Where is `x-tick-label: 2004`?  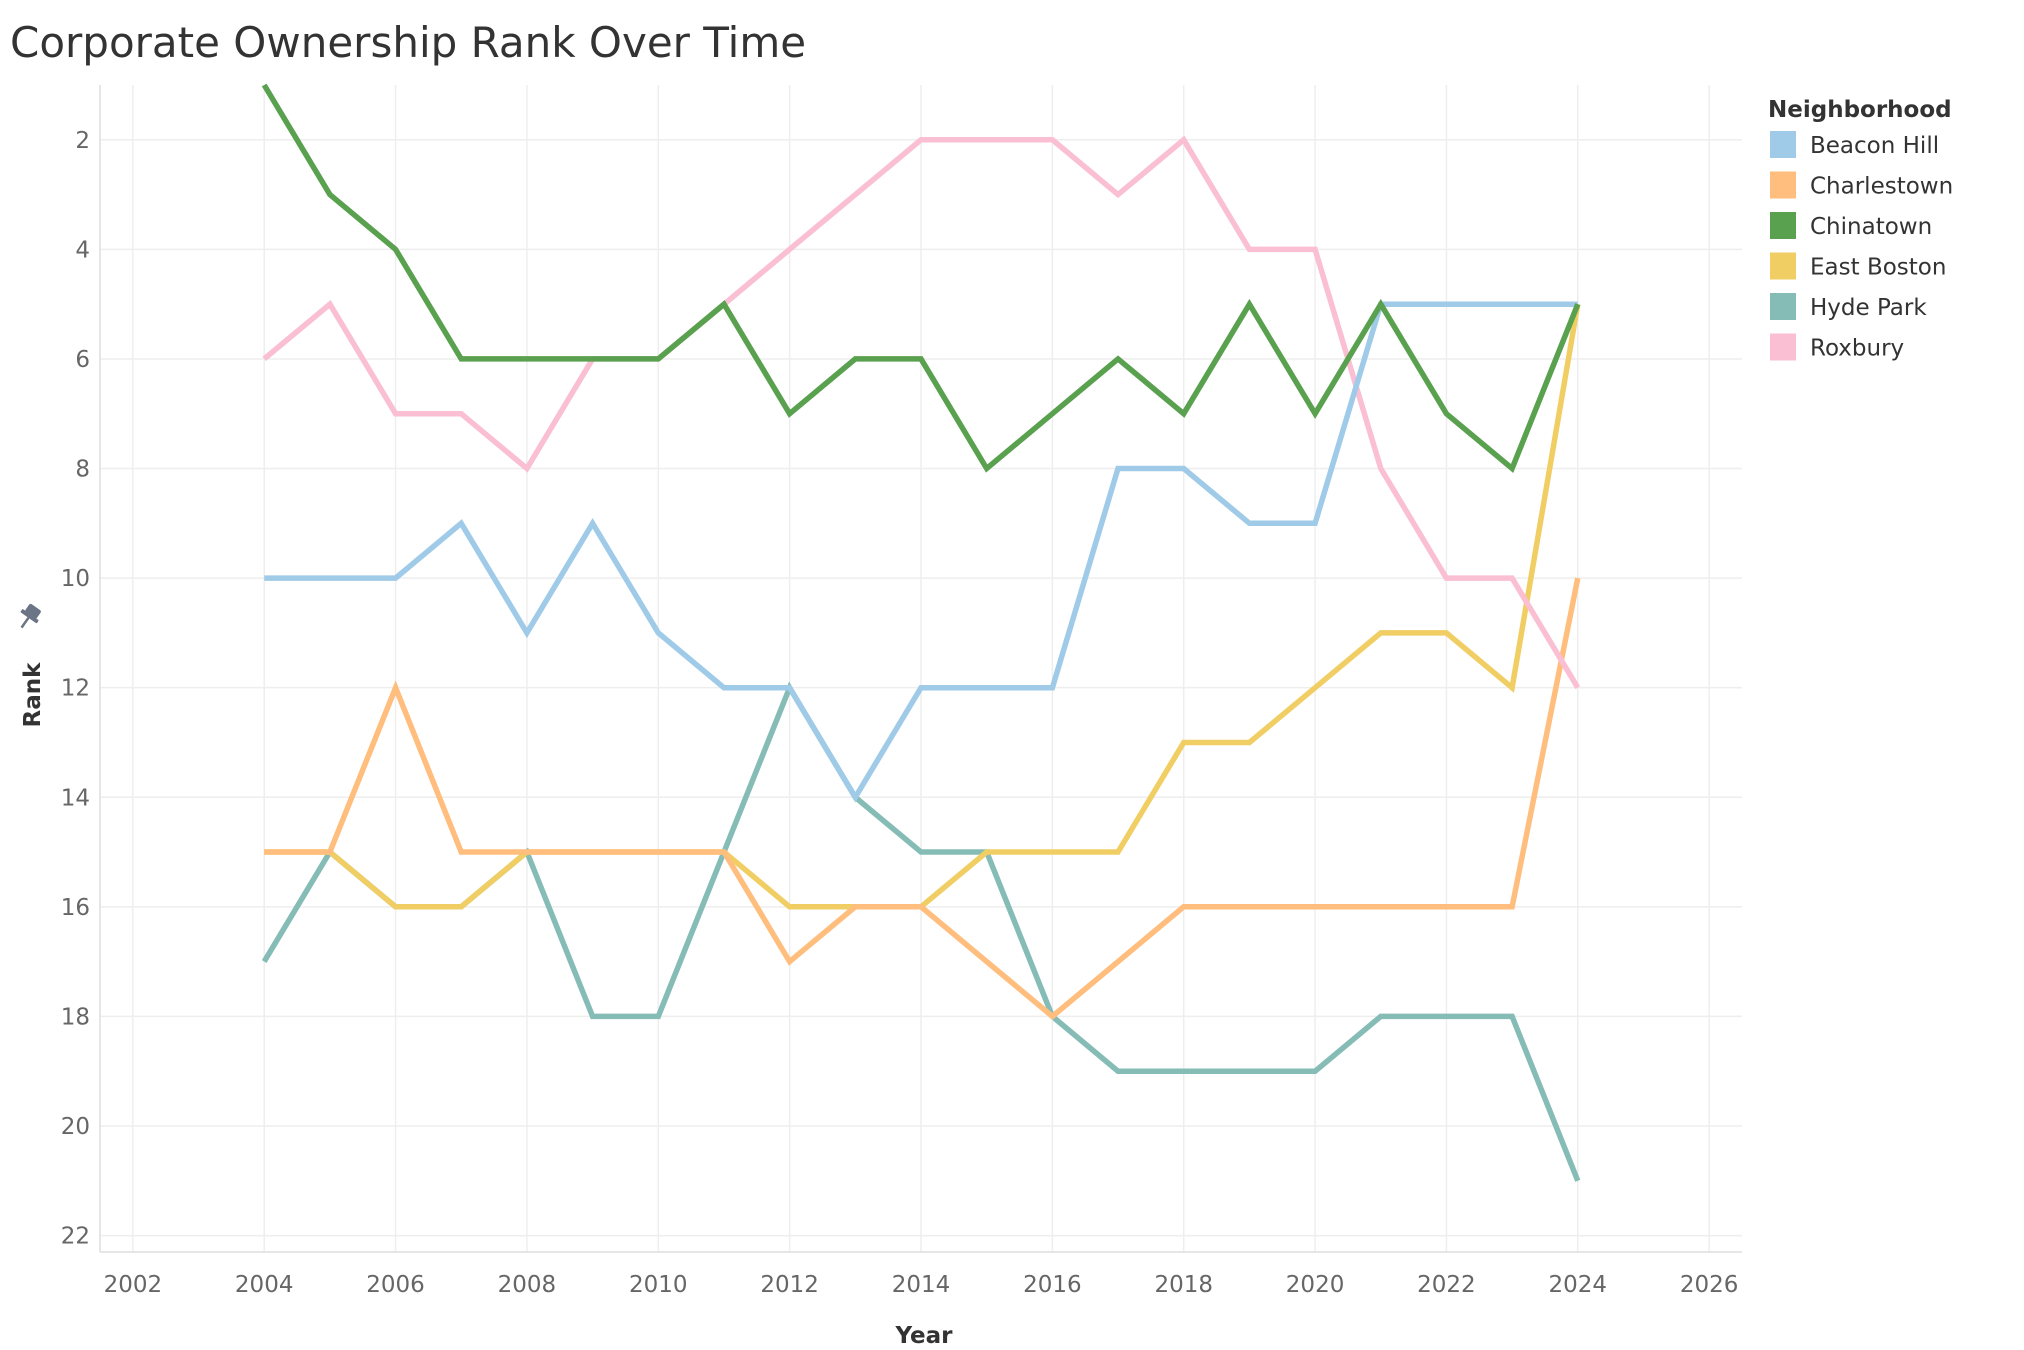
x-tick-label: 2004 is located at coordinates (264, 1285).